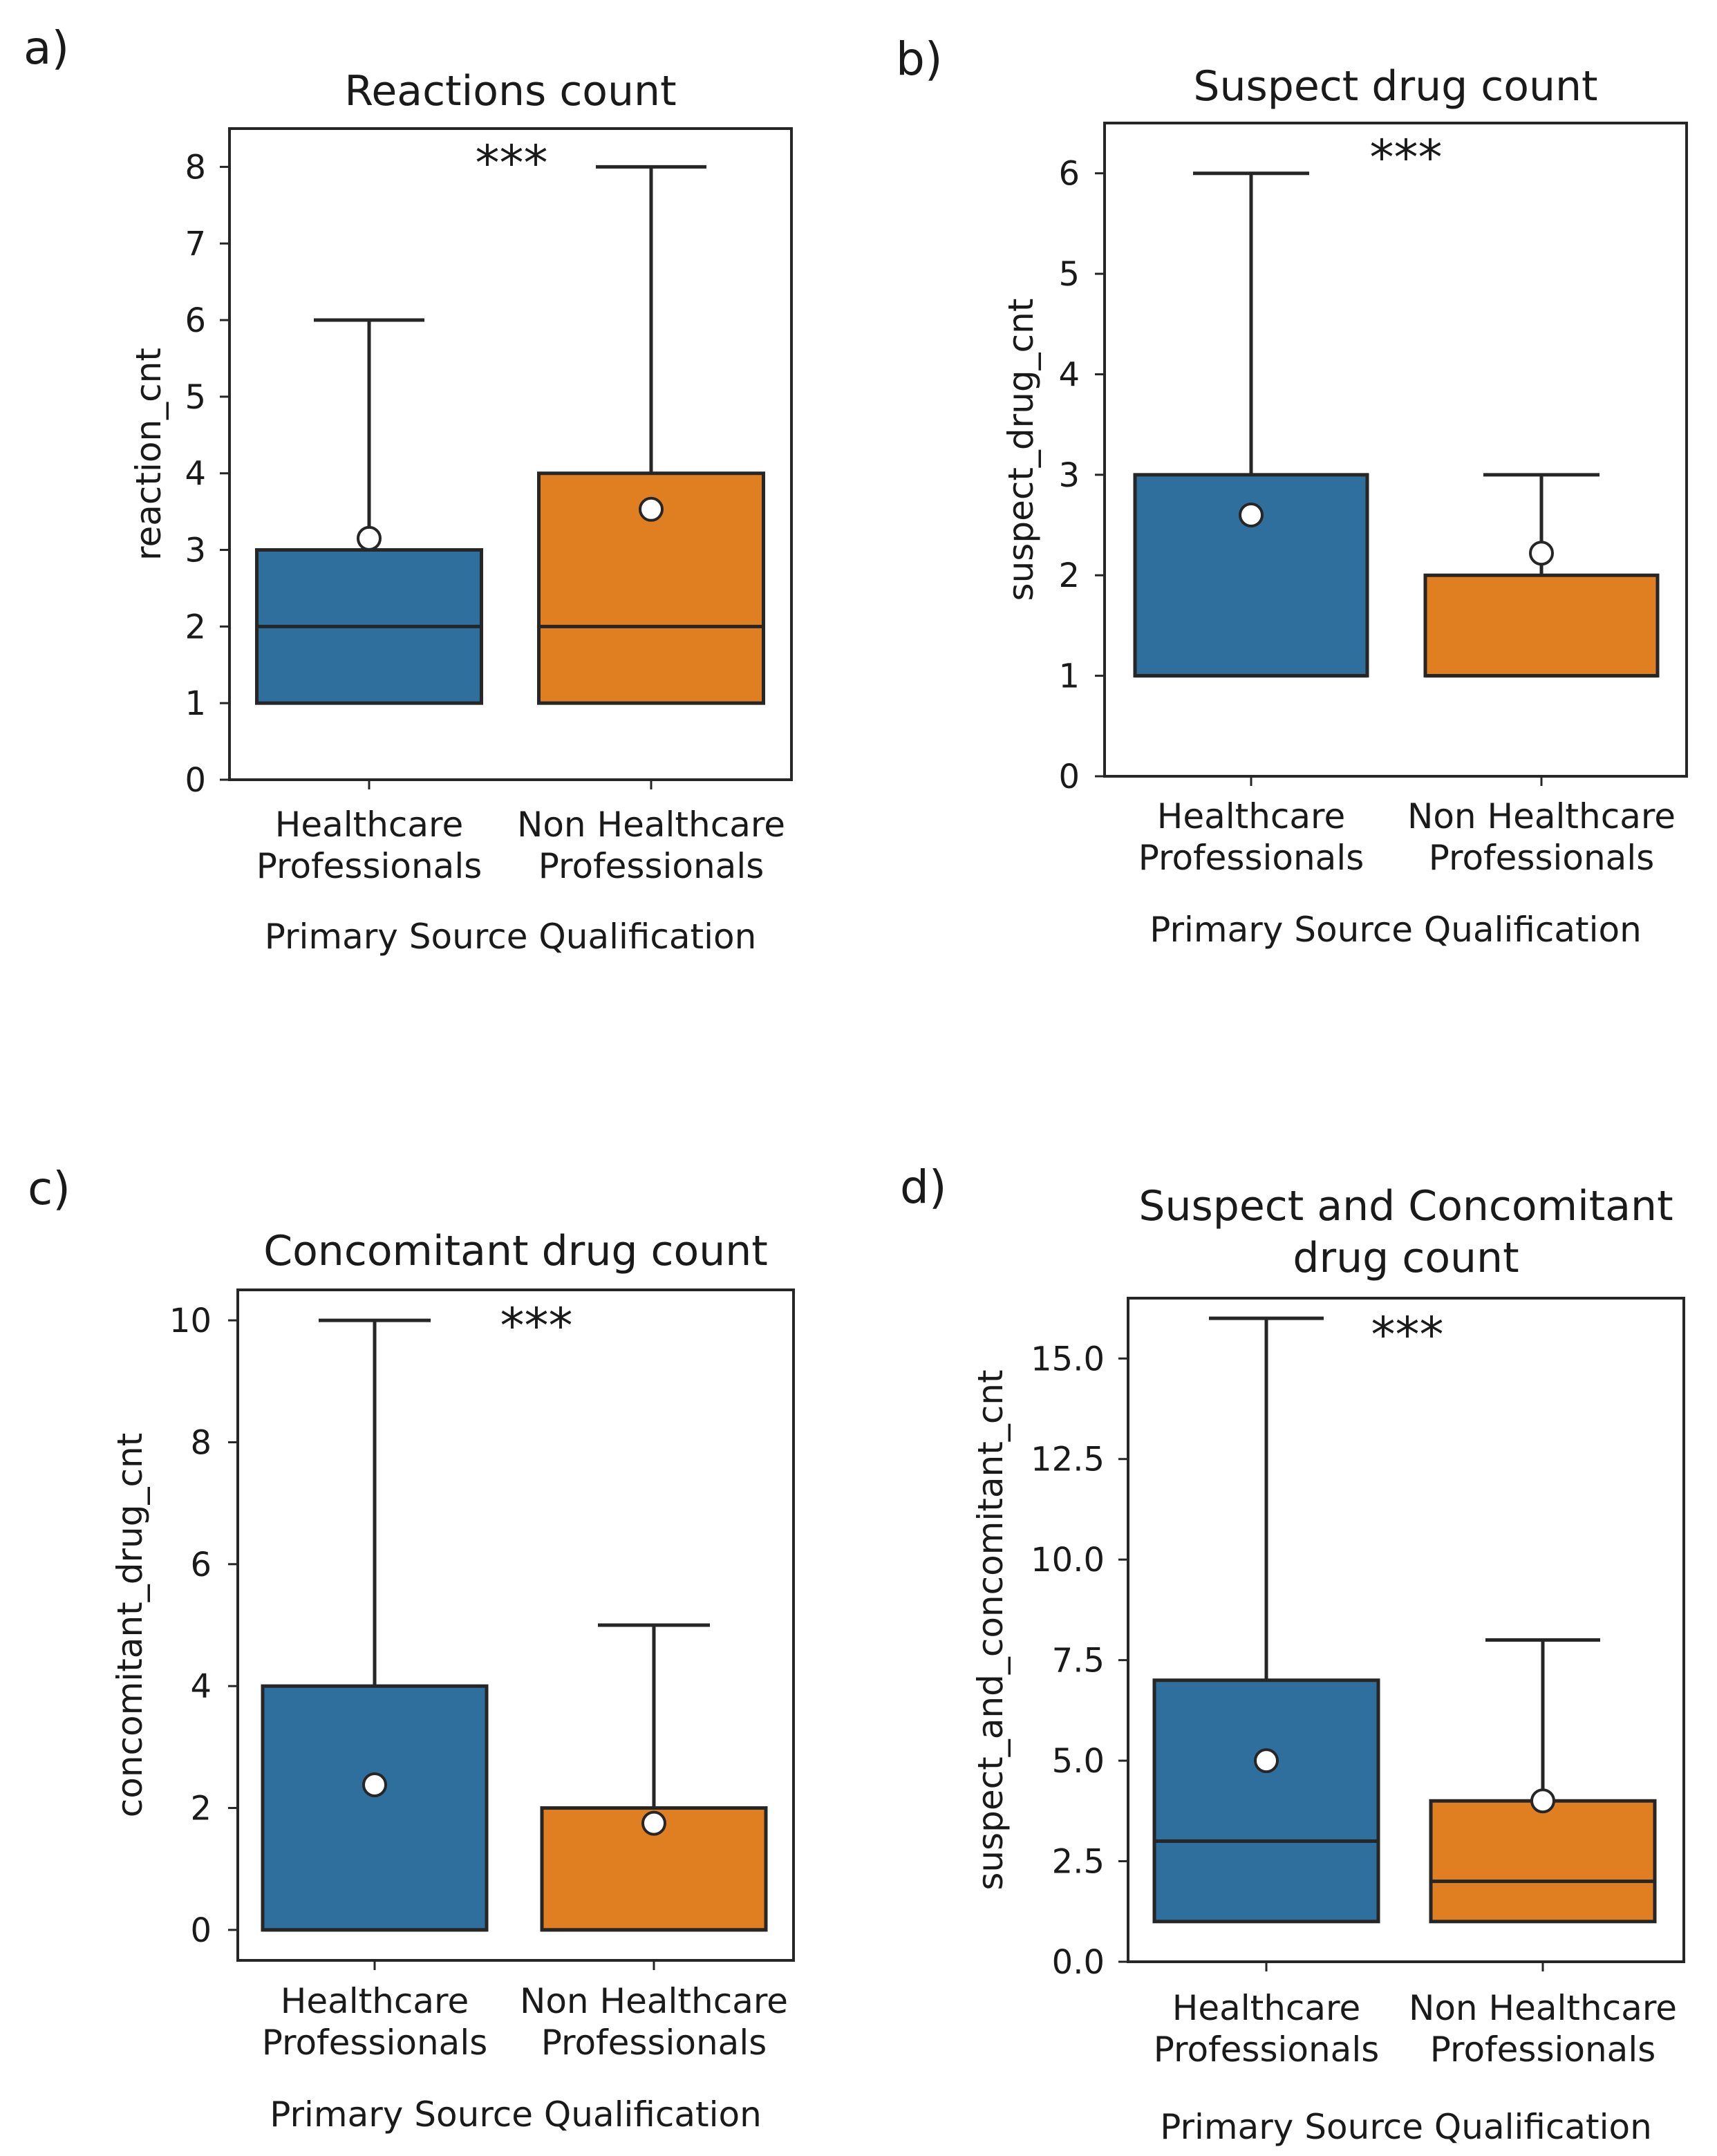  What do you see at coordinates (1021, 450) in the screenshot?
I see `y-axis-label: suspect_drug_cnt` at bounding box center [1021, 450].